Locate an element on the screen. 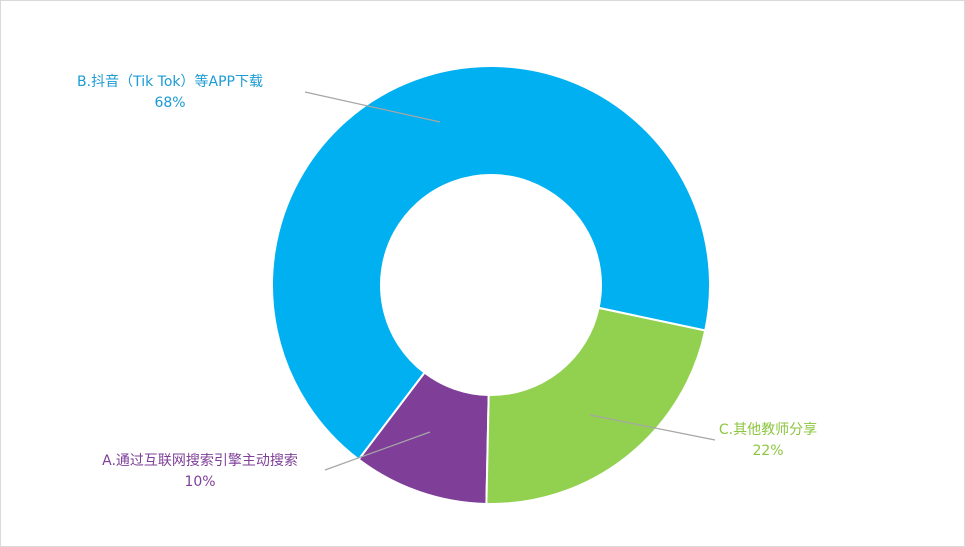 Image resolution: width=965 pixels, height=547 pixels. slice-label: C.其他教师分享 is located at coordinates (768, 429).